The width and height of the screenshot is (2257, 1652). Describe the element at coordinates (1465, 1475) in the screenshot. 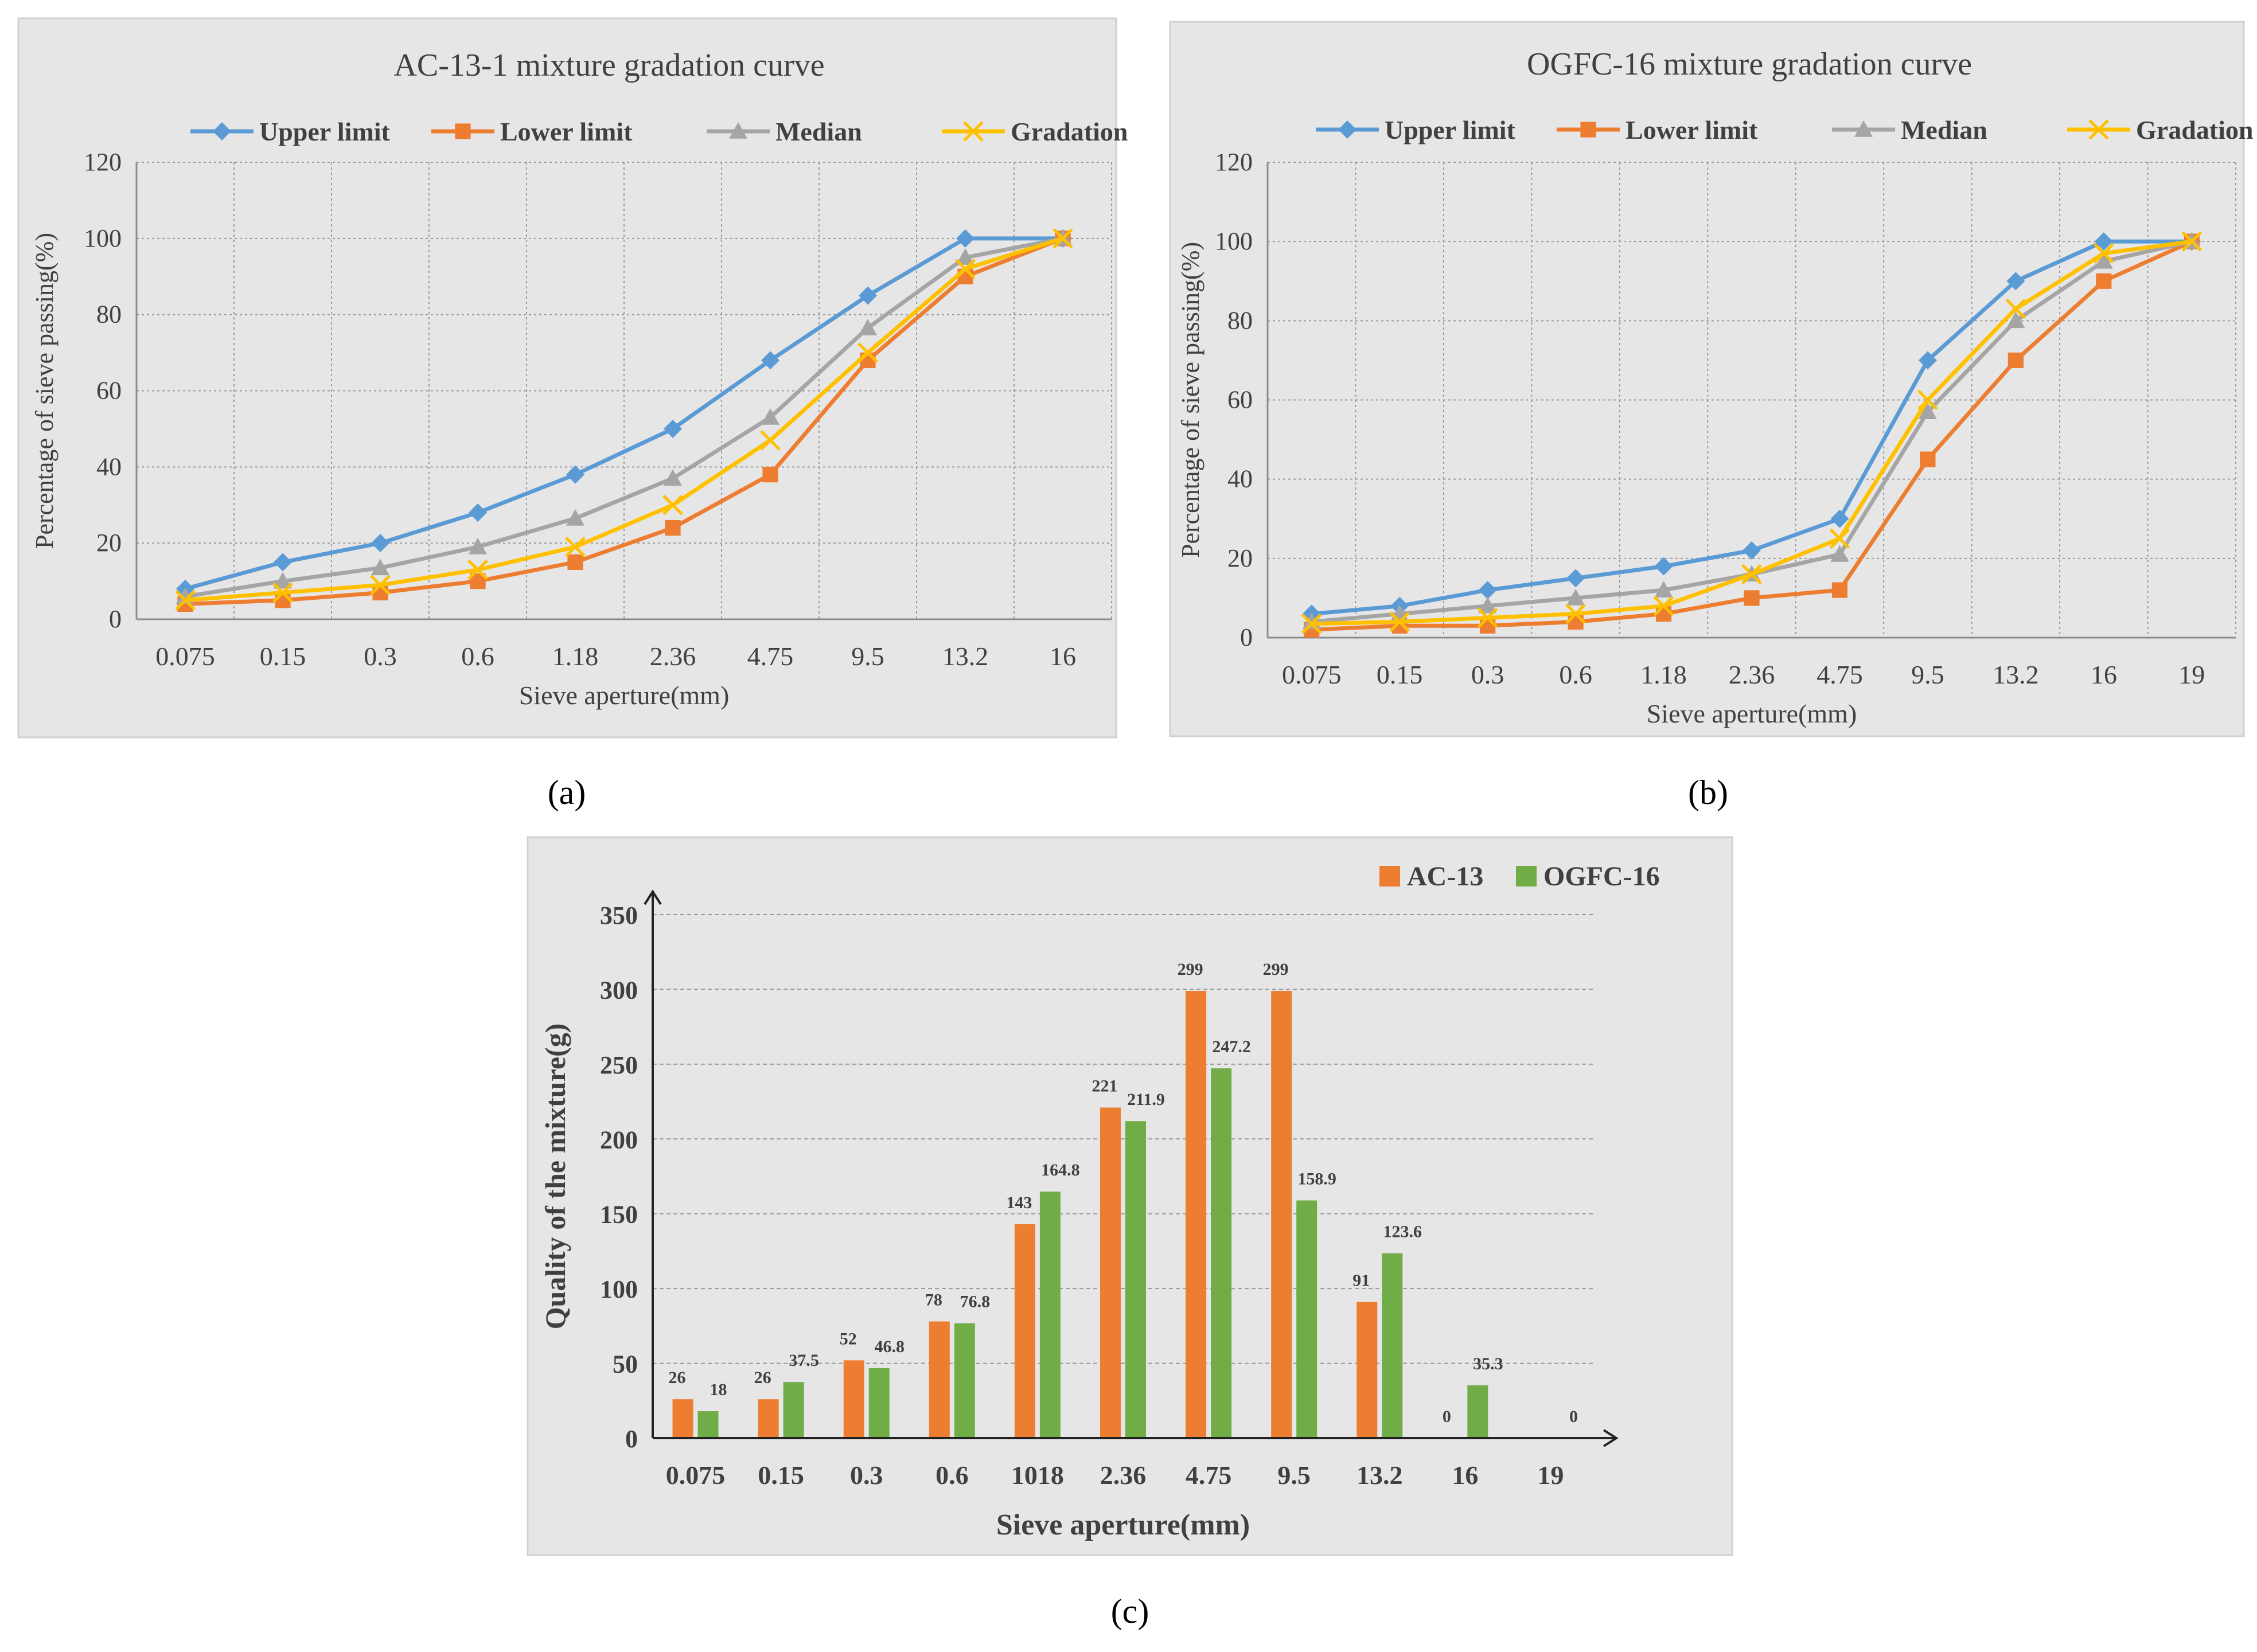

I see `x-tick-label: 16` at that location.